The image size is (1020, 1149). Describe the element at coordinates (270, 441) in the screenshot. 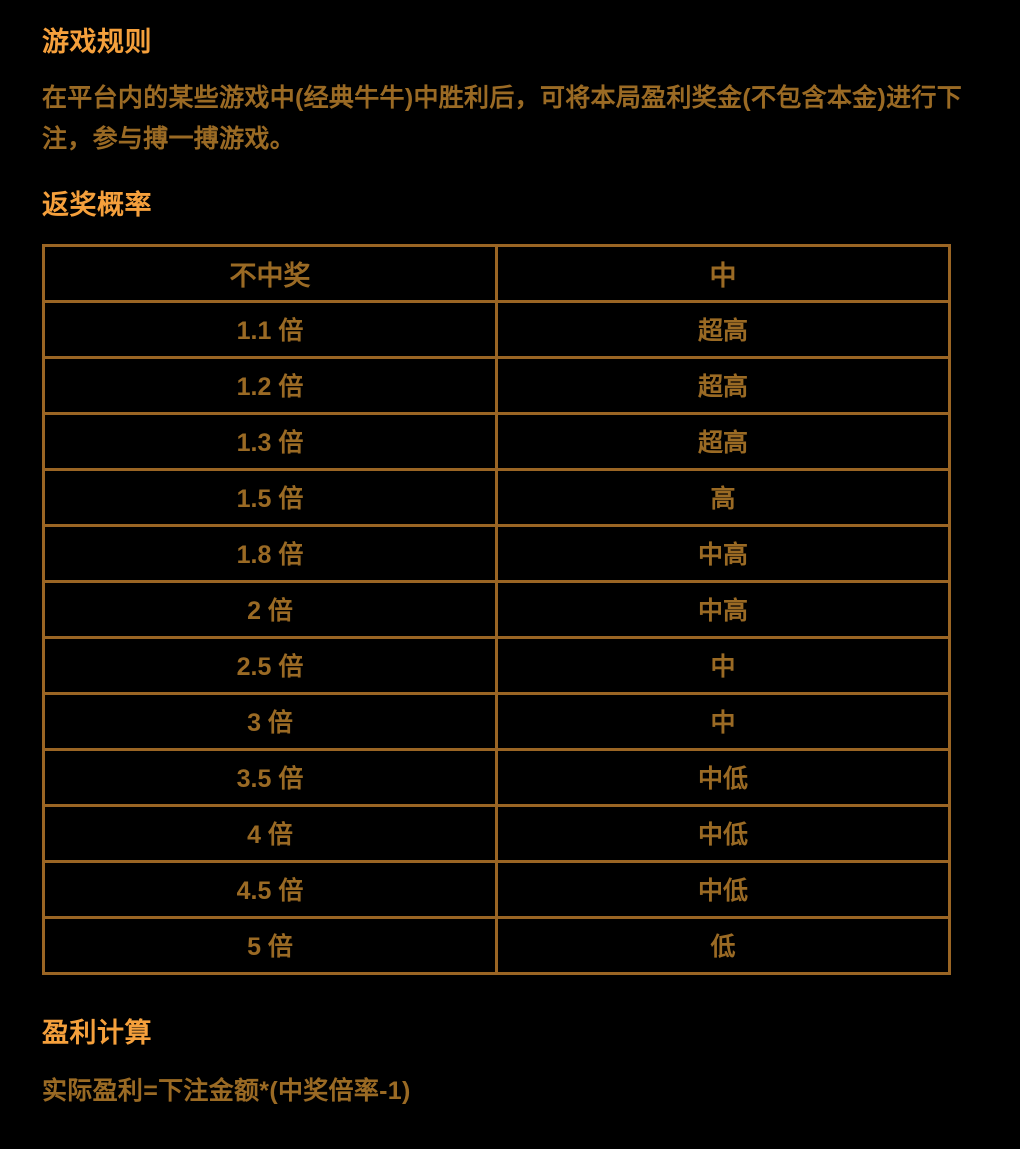

I see `cell-multiplier: 1.3 倍` at that location.